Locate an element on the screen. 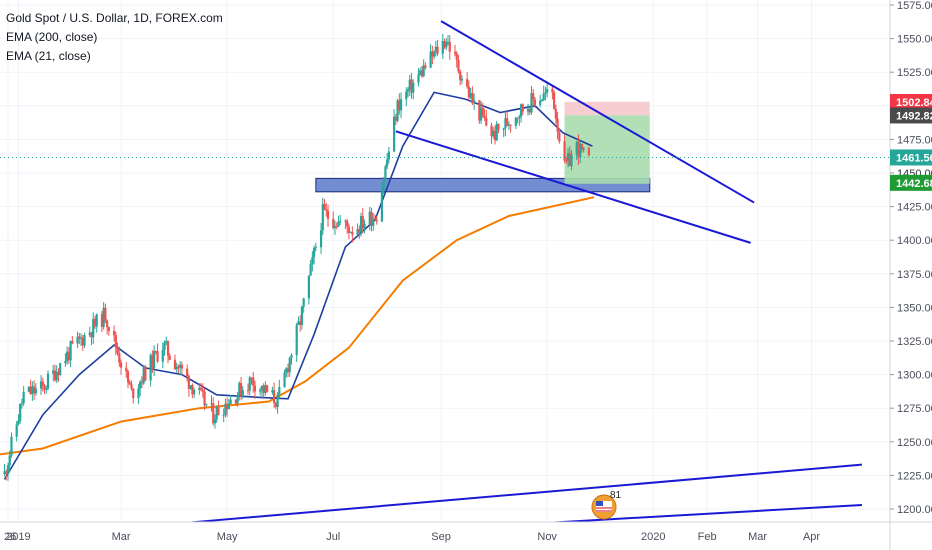 Image resolution: width=932 pixels, height=550 pixels. x-tick-label: Feb is located at coordinates (707, 537).